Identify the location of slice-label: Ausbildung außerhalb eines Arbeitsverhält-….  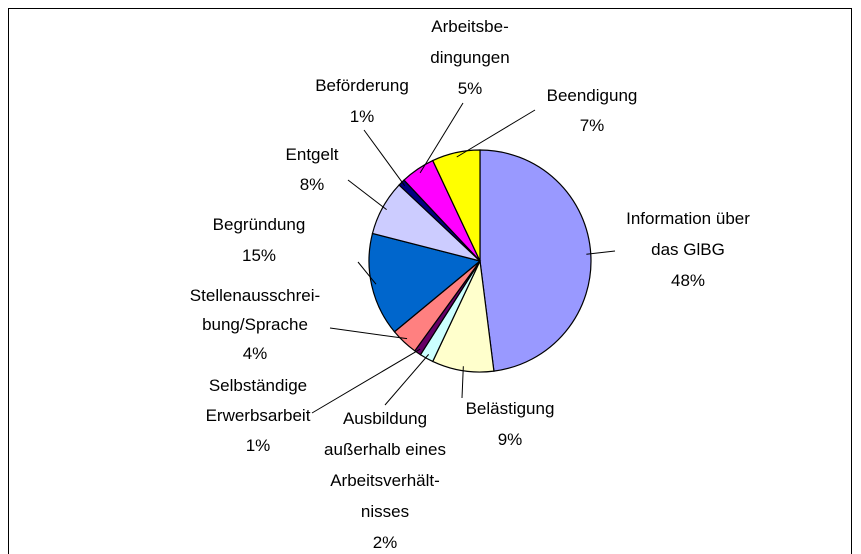
(385, 480).